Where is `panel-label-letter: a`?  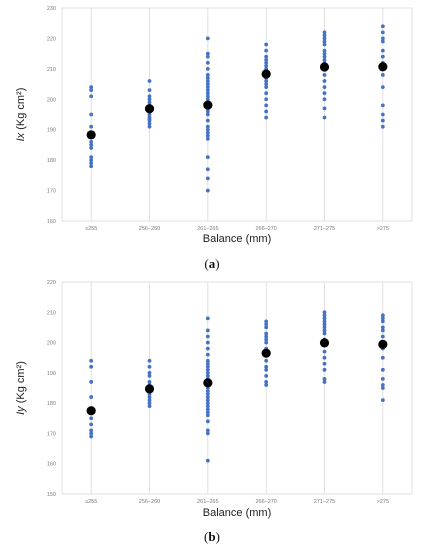
panel-label-letter: a is located at coordinates (212, 263).